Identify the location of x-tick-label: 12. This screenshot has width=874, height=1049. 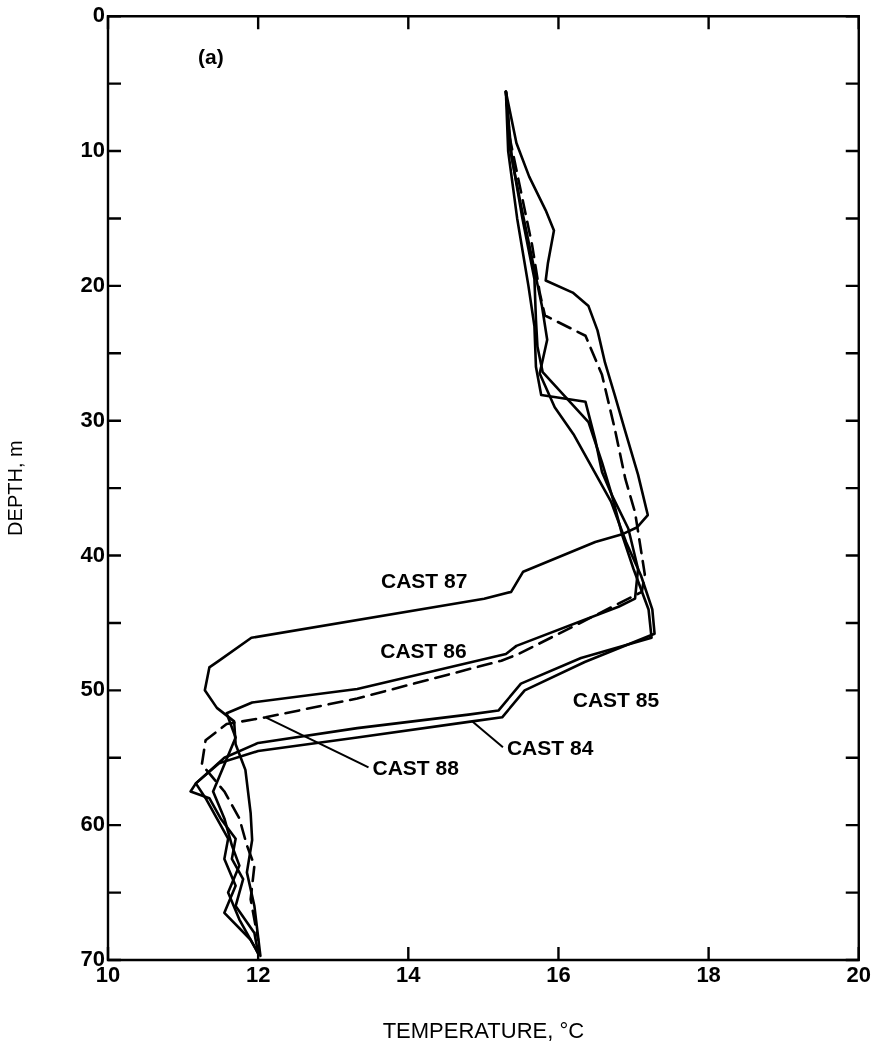
(258, 975).